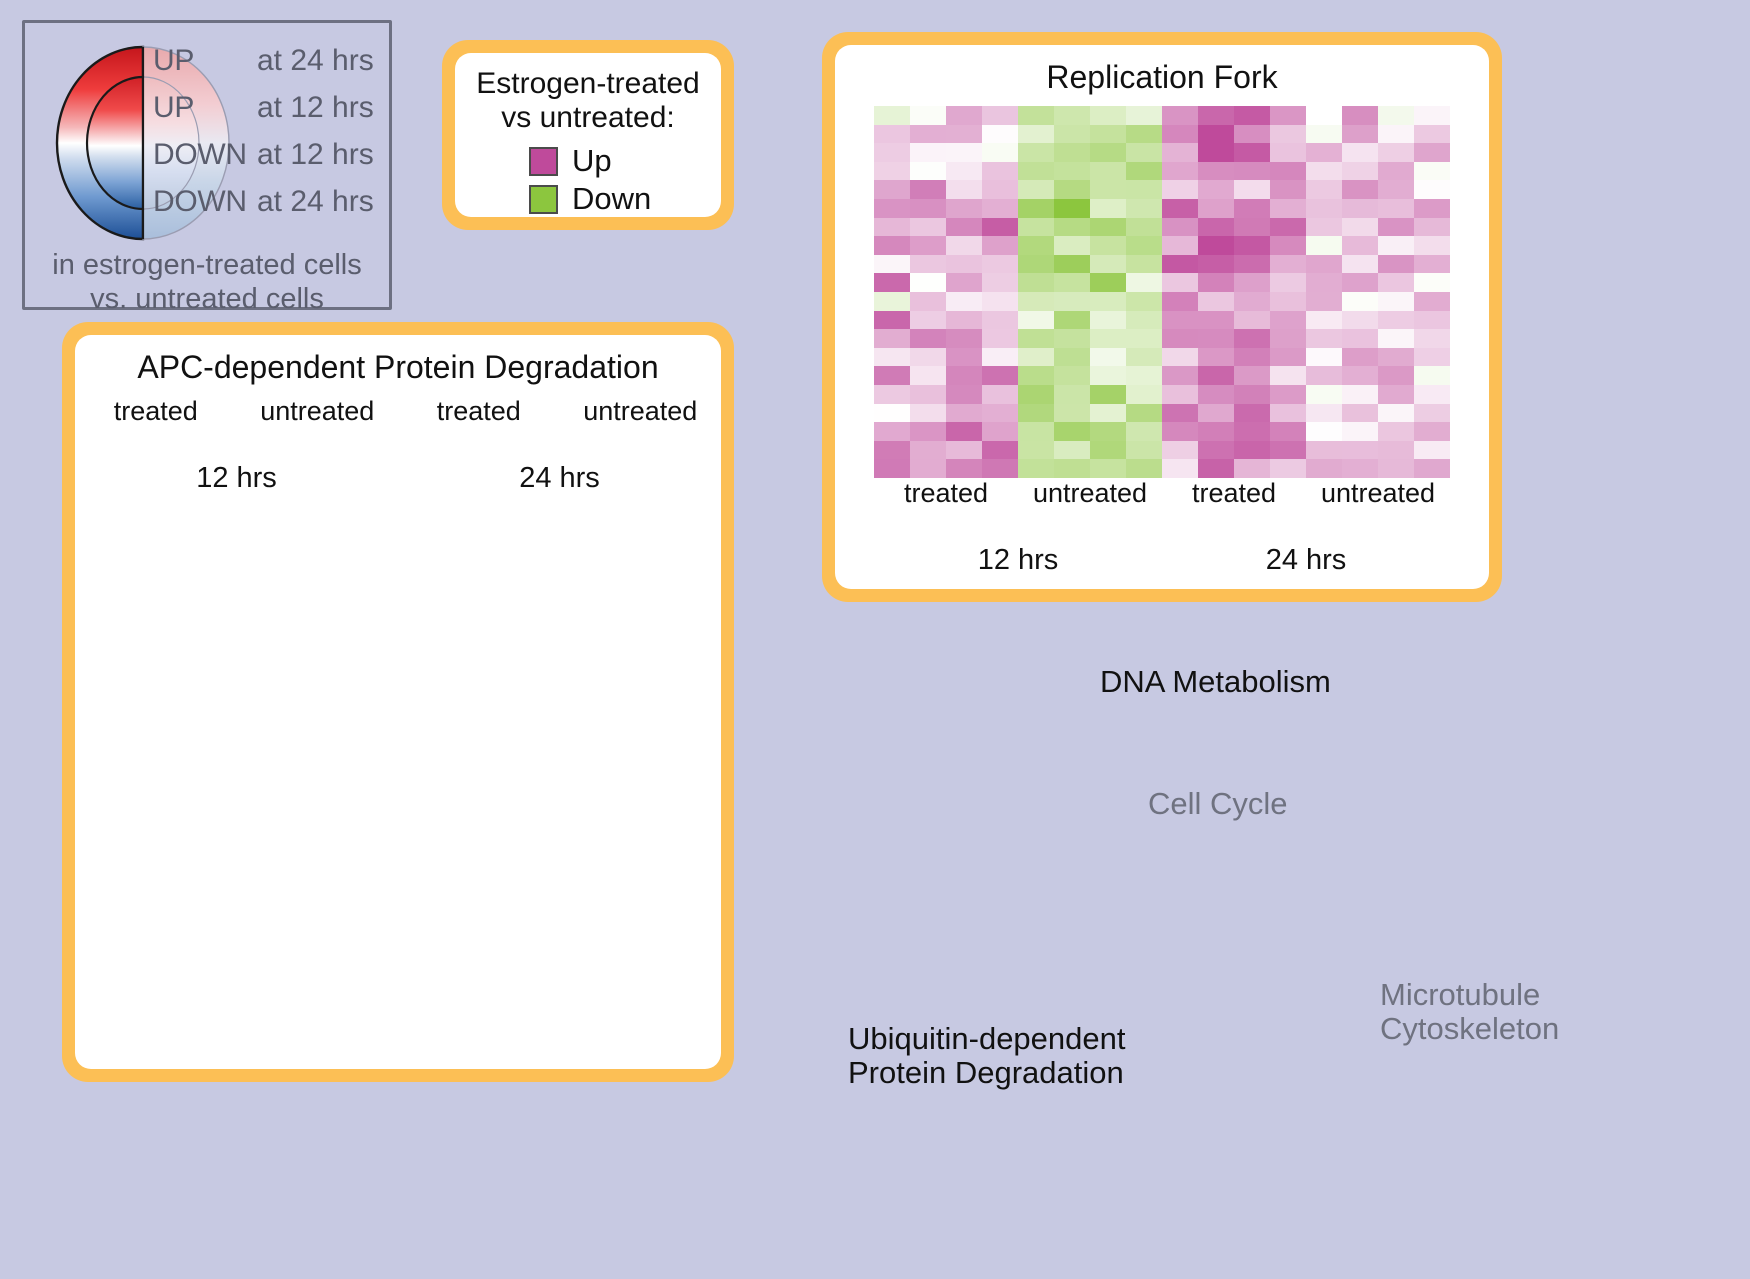 The width and height of the screenshot is (1750, 1279). I want to click on timepoint-bar-segment-24hrs, so click(1306, 535).